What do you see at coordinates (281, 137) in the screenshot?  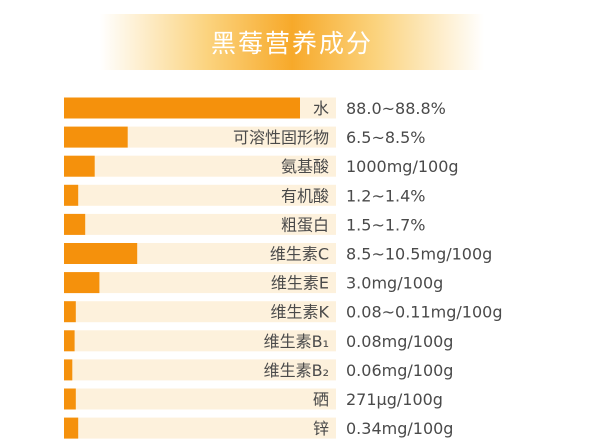 I see `category-label: 可溶性固形物` at bounding box center [281, 137].